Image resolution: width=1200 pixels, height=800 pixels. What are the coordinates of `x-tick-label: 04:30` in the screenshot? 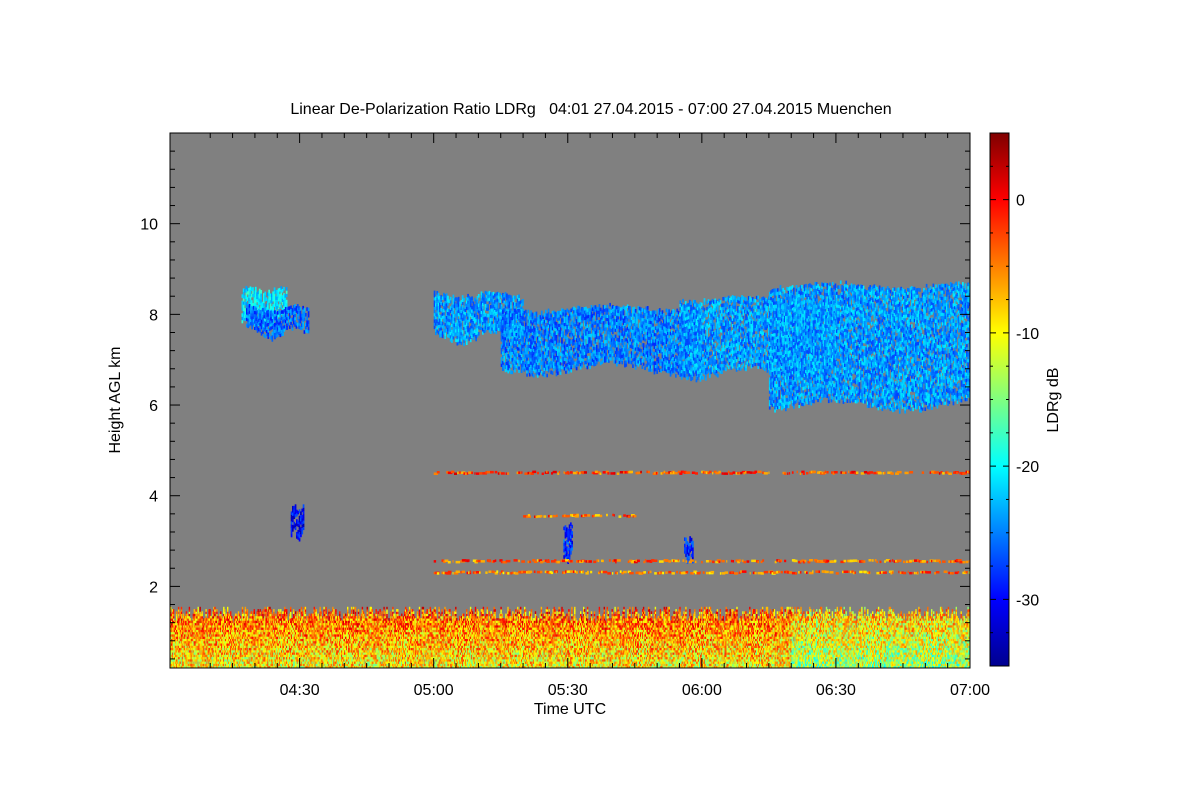 It's located at (300, 690).